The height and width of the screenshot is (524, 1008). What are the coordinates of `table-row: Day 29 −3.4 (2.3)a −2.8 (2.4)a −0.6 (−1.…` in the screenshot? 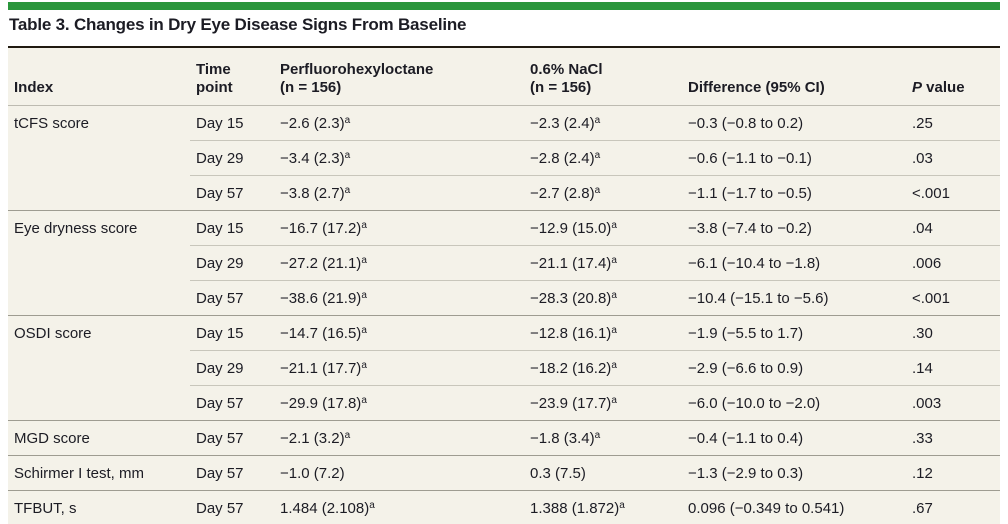 It's located at (504, 158).